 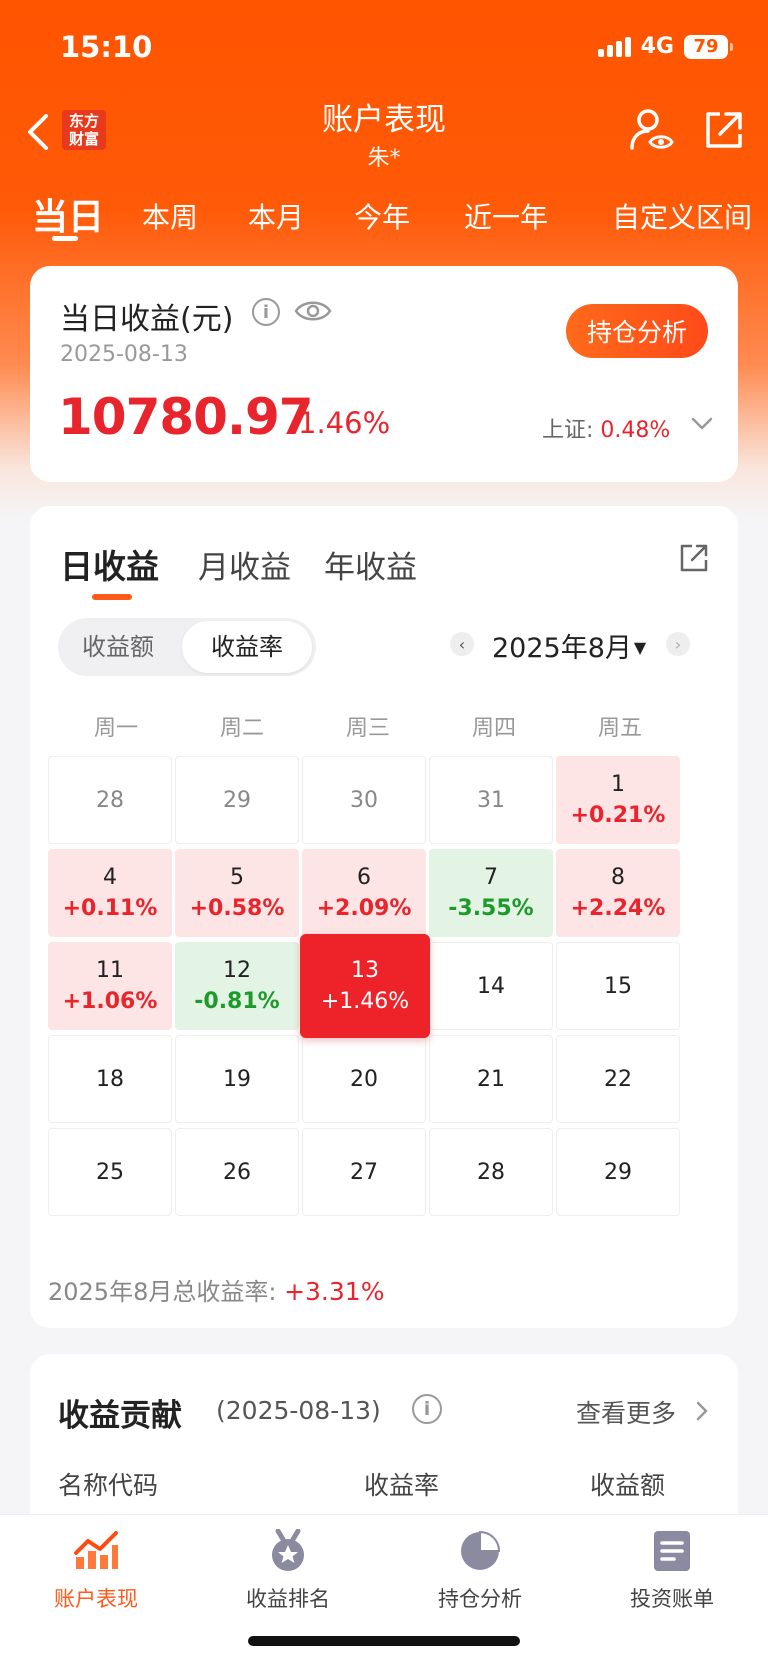 I want to click on tab-this-month: 本月, so click(x=276, y=217).